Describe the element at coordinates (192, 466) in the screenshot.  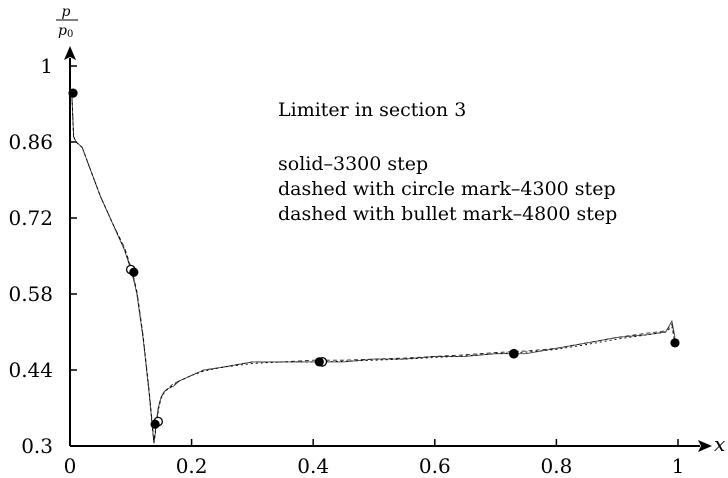
I see `x-tick-label: 0.2` at that location.